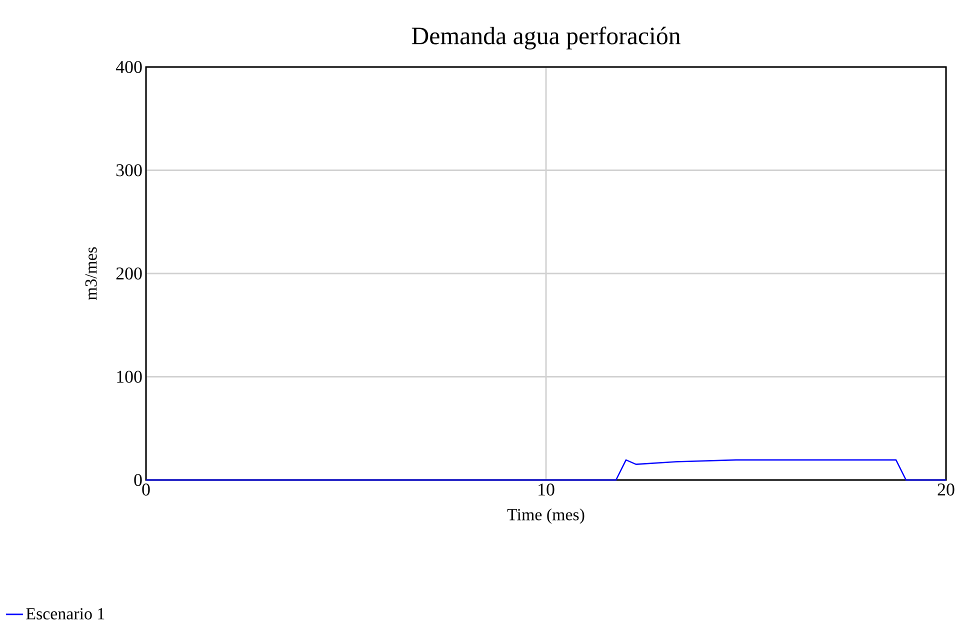 The height and width of the screenshot is (623, 965). Describe the element at coordinates (129, 376) in the screenshot. I see `y-tick-label: 100` at that location.